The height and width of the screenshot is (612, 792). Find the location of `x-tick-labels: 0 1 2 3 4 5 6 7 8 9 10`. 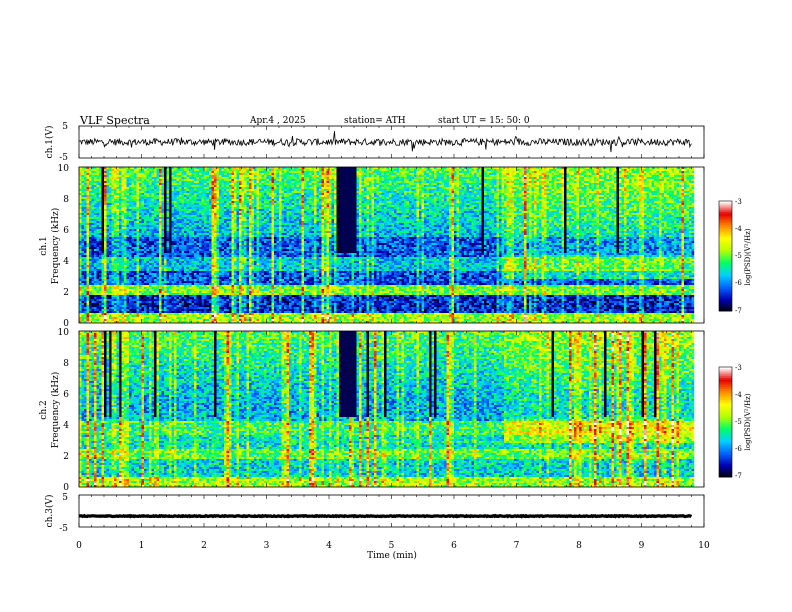

x-tick-labels: 0 1 2 3 4 5 6 7 8 9 10 is located at coordinates (393, 546).